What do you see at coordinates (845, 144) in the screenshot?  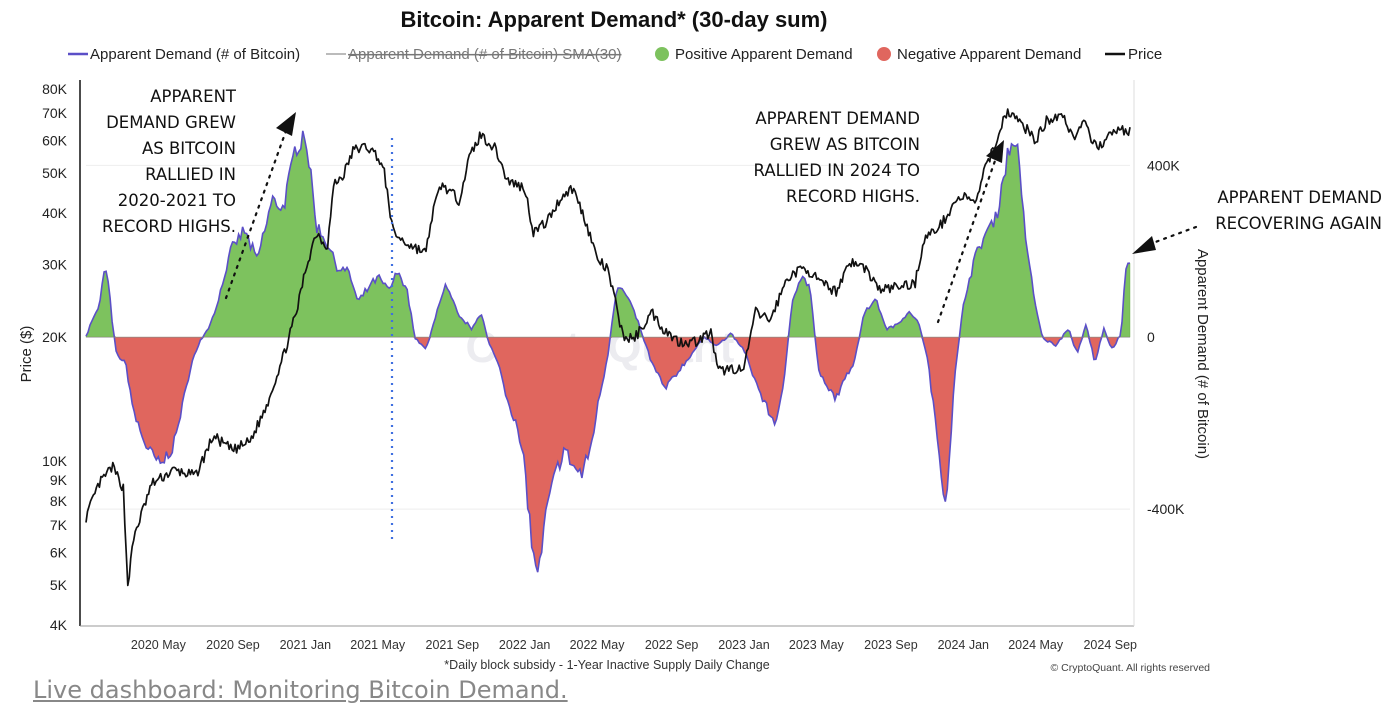 I see `annotation-2-line-2: GREW AS BITCOIN` at bounding box center [845, 144].